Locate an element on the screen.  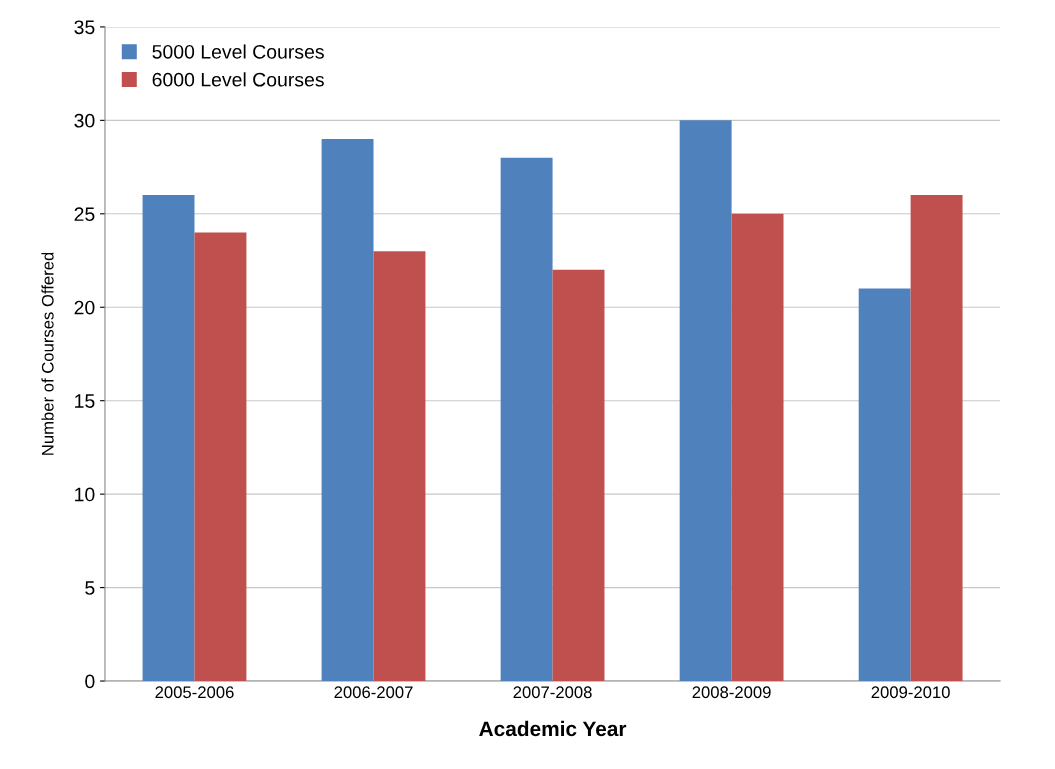
x-tick-label: 2009-2010 is located at coordinates (910, 692).